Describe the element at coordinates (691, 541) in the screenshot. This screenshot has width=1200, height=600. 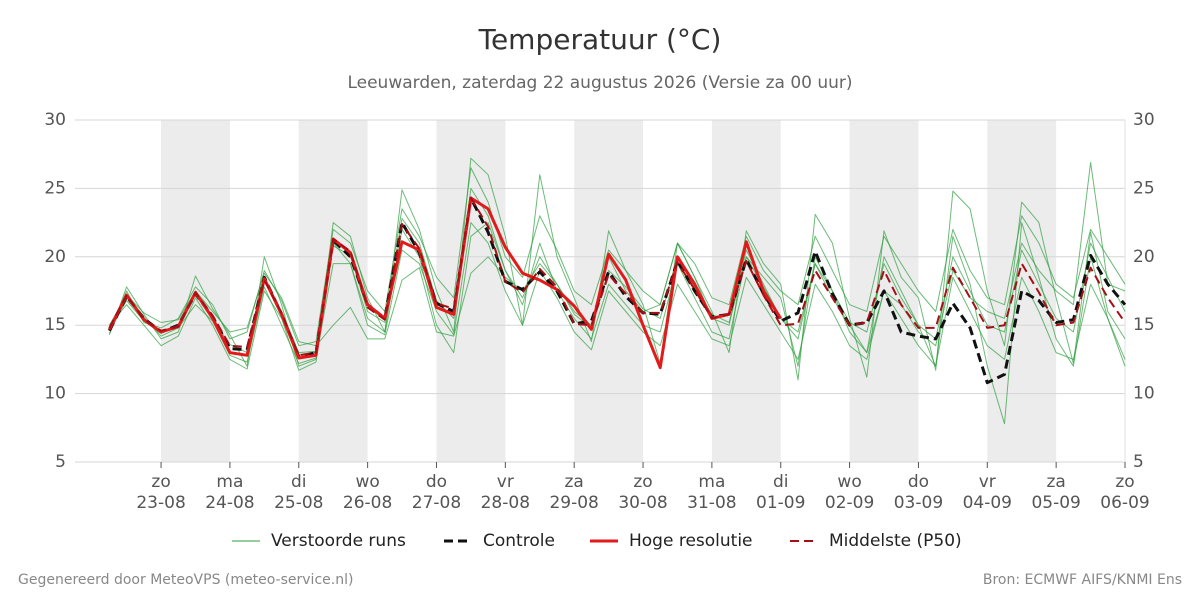
I see `legend-label: Hoge resolutie` at that location.